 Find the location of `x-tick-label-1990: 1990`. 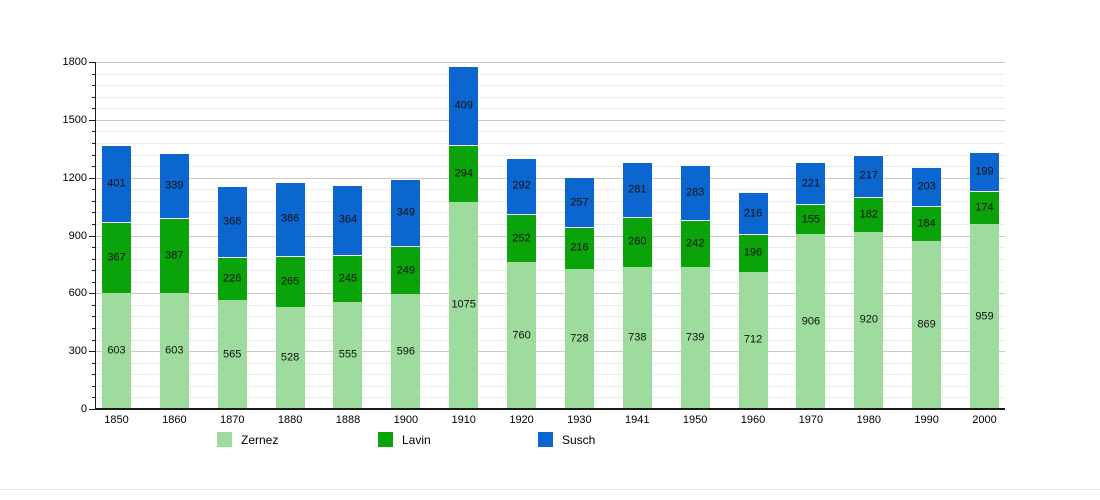

x-tick-label-1990: 1990 is located at coordinates (926, 420).